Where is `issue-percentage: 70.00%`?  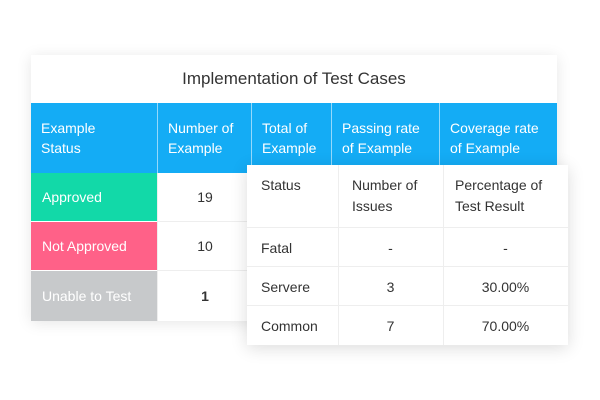 issue-percentage: 70.00% is located at coordinates (505, 326).